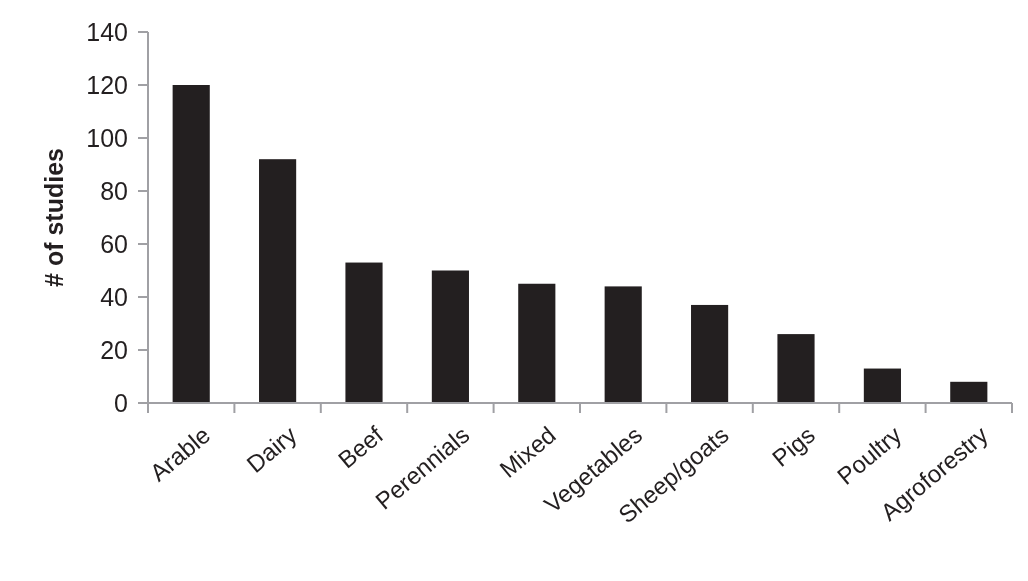 Image resolution: width=1028 pixels, height=581 pixels. I want to click on y-axis-title: # of studies, so click(54, 217).